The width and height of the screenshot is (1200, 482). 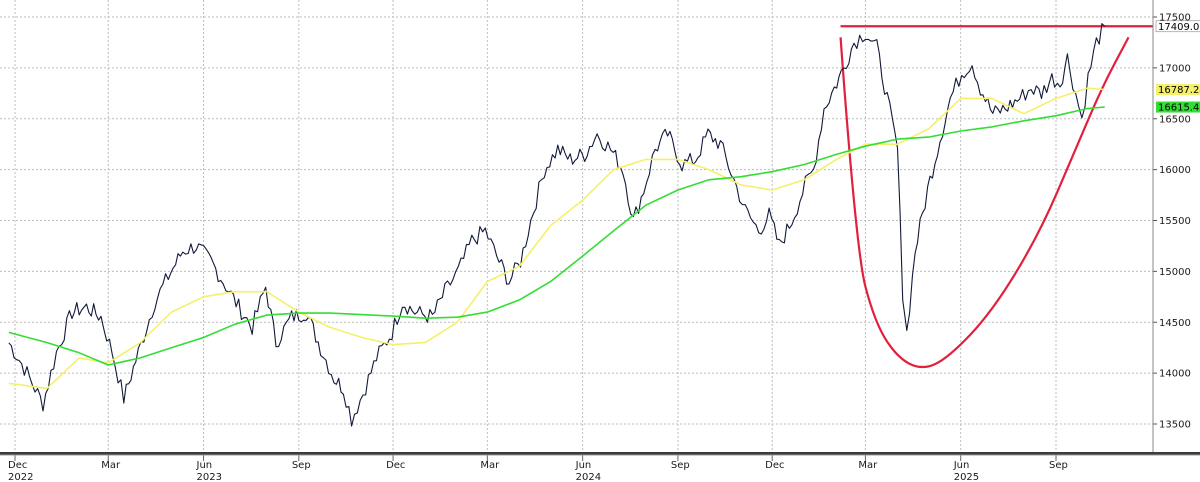 I want to click on series-value-tag: 16787.242, so click(x=1178, y=90).